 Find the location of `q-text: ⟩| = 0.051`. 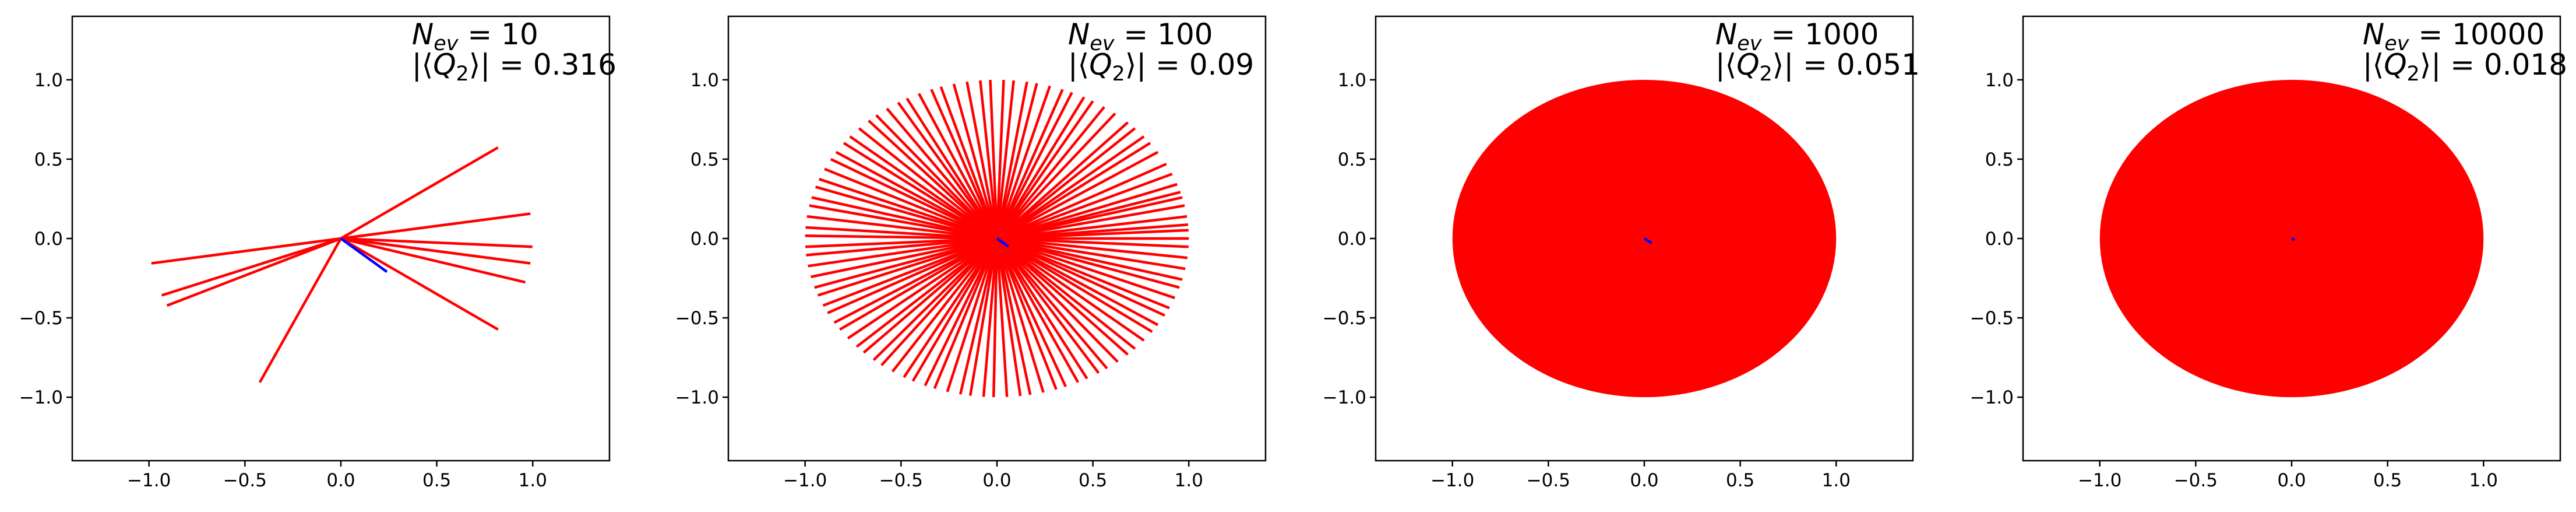

q-text: ⟩| = 0.051 is located at coordinates (1846, 65).